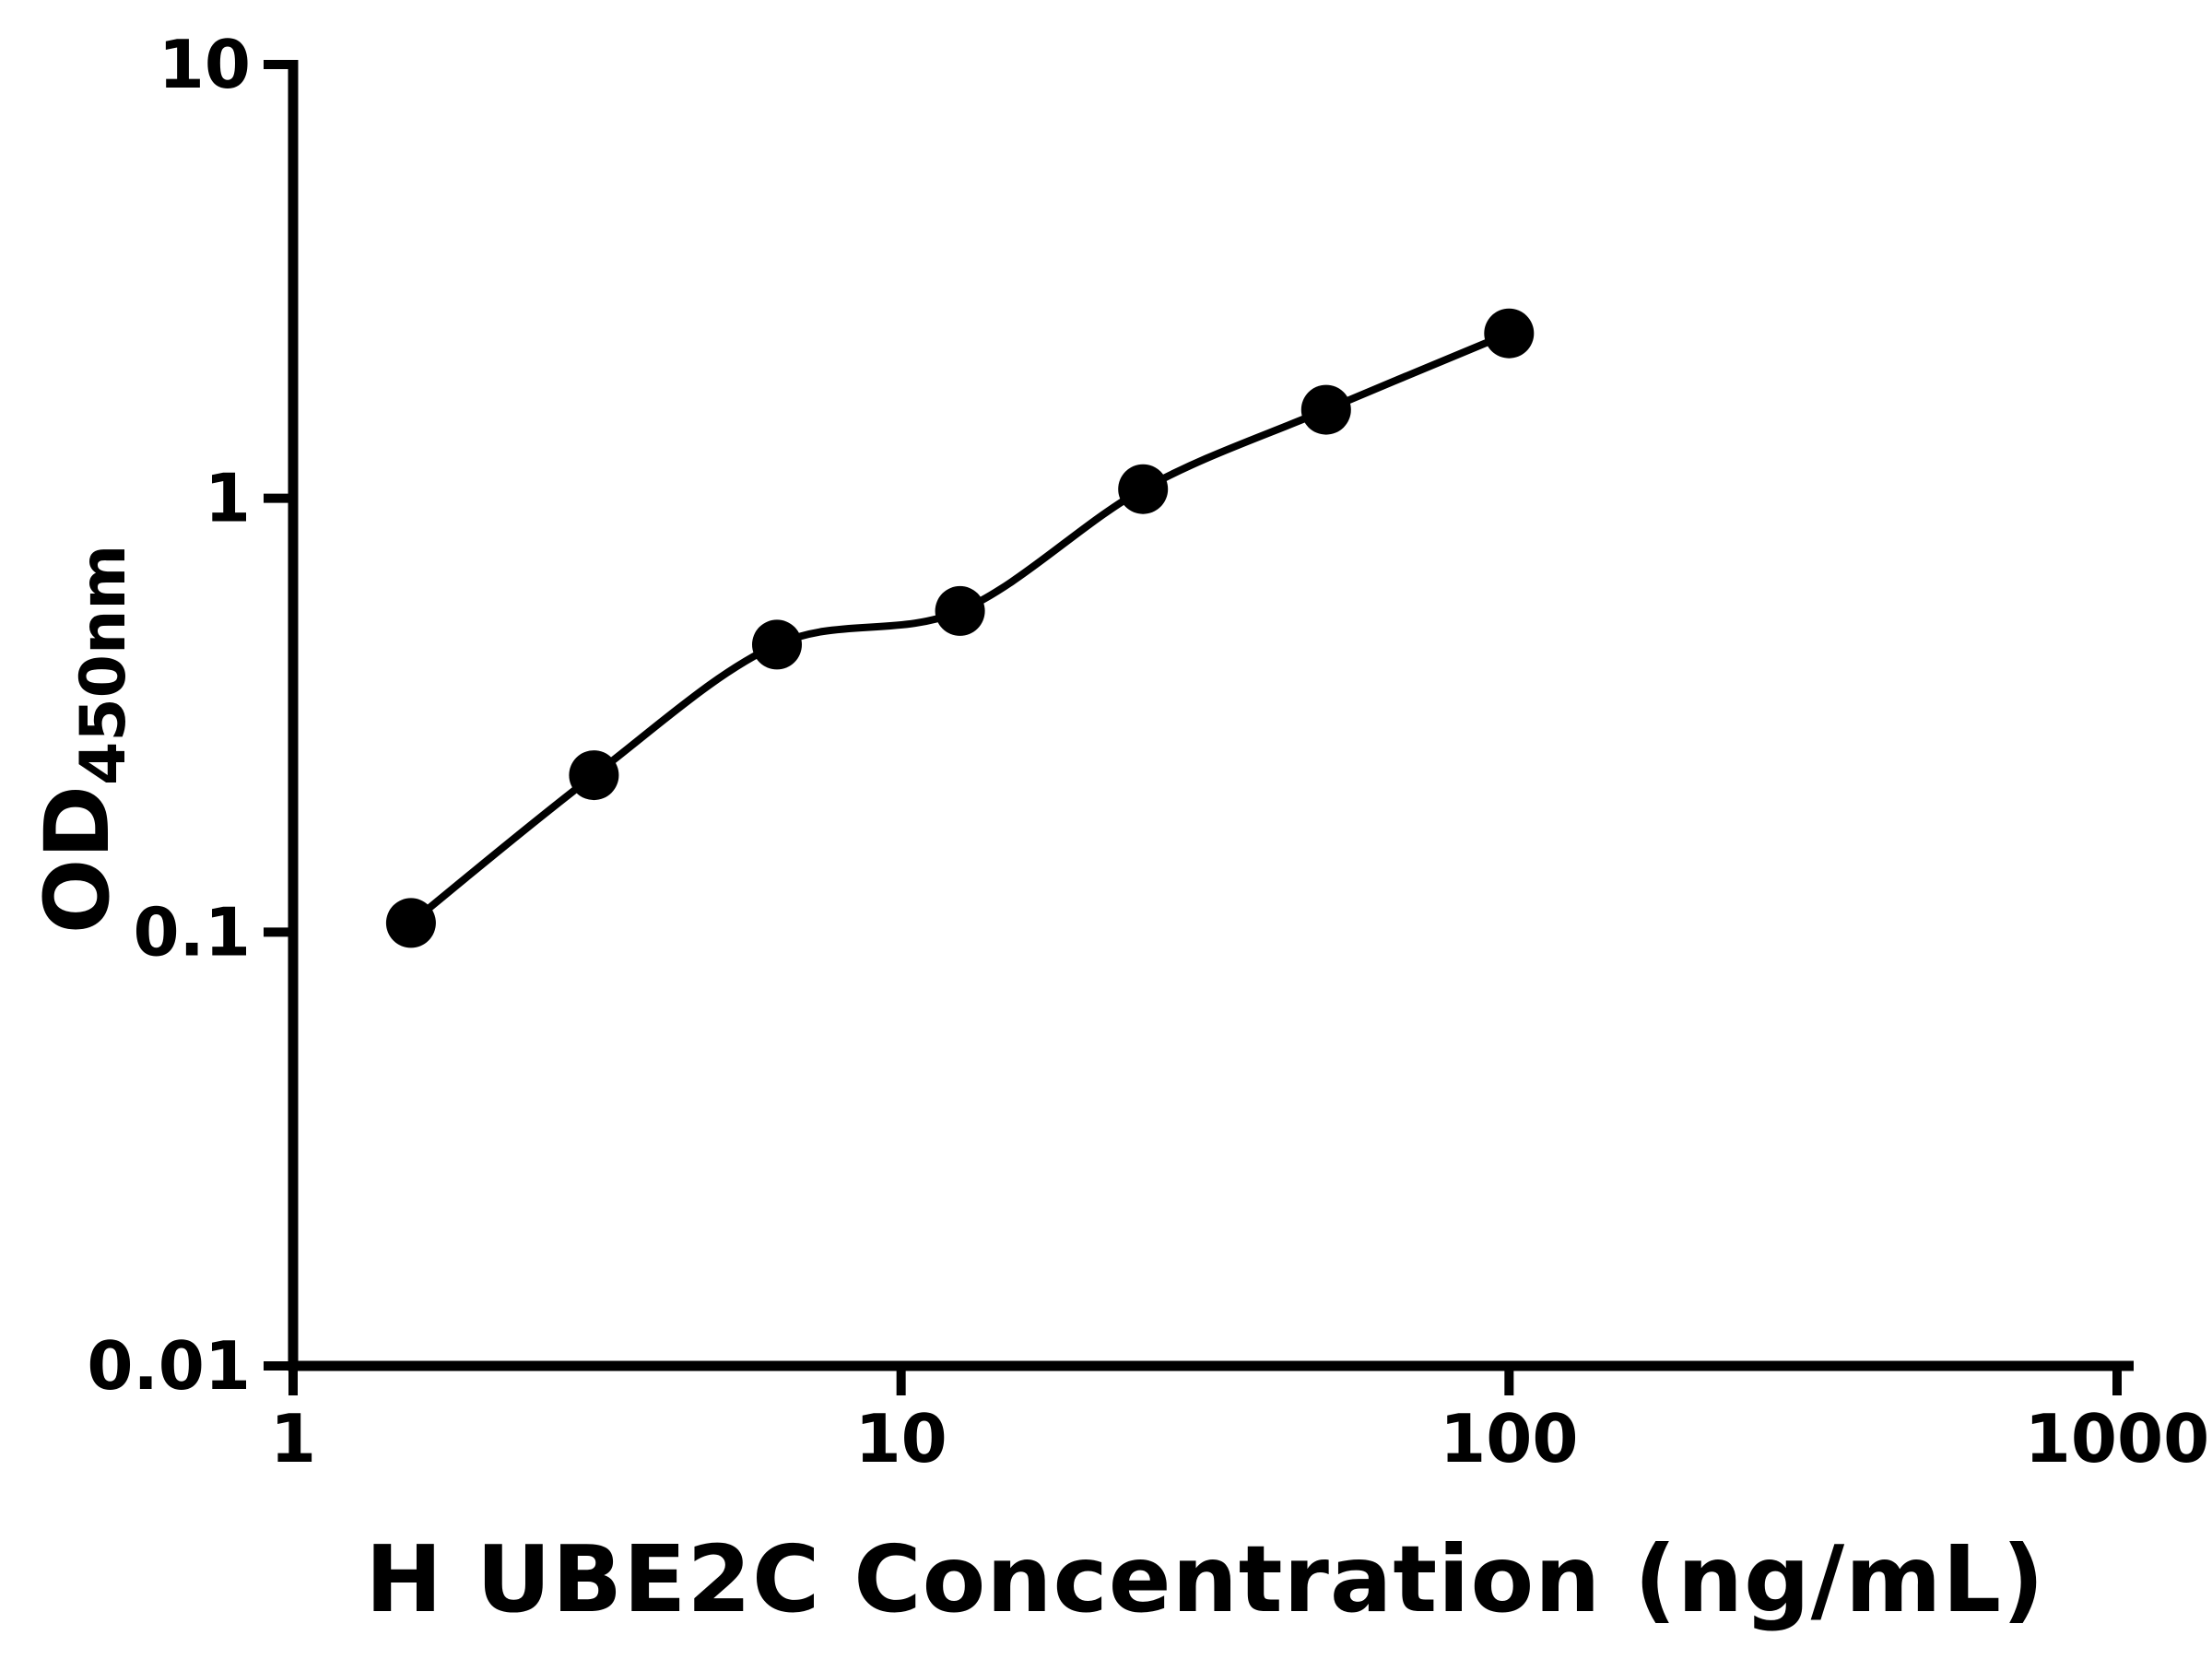  I want to click on x-axis-title: H UBE2C Concentration (ng/mL), so click(1205, 1579).